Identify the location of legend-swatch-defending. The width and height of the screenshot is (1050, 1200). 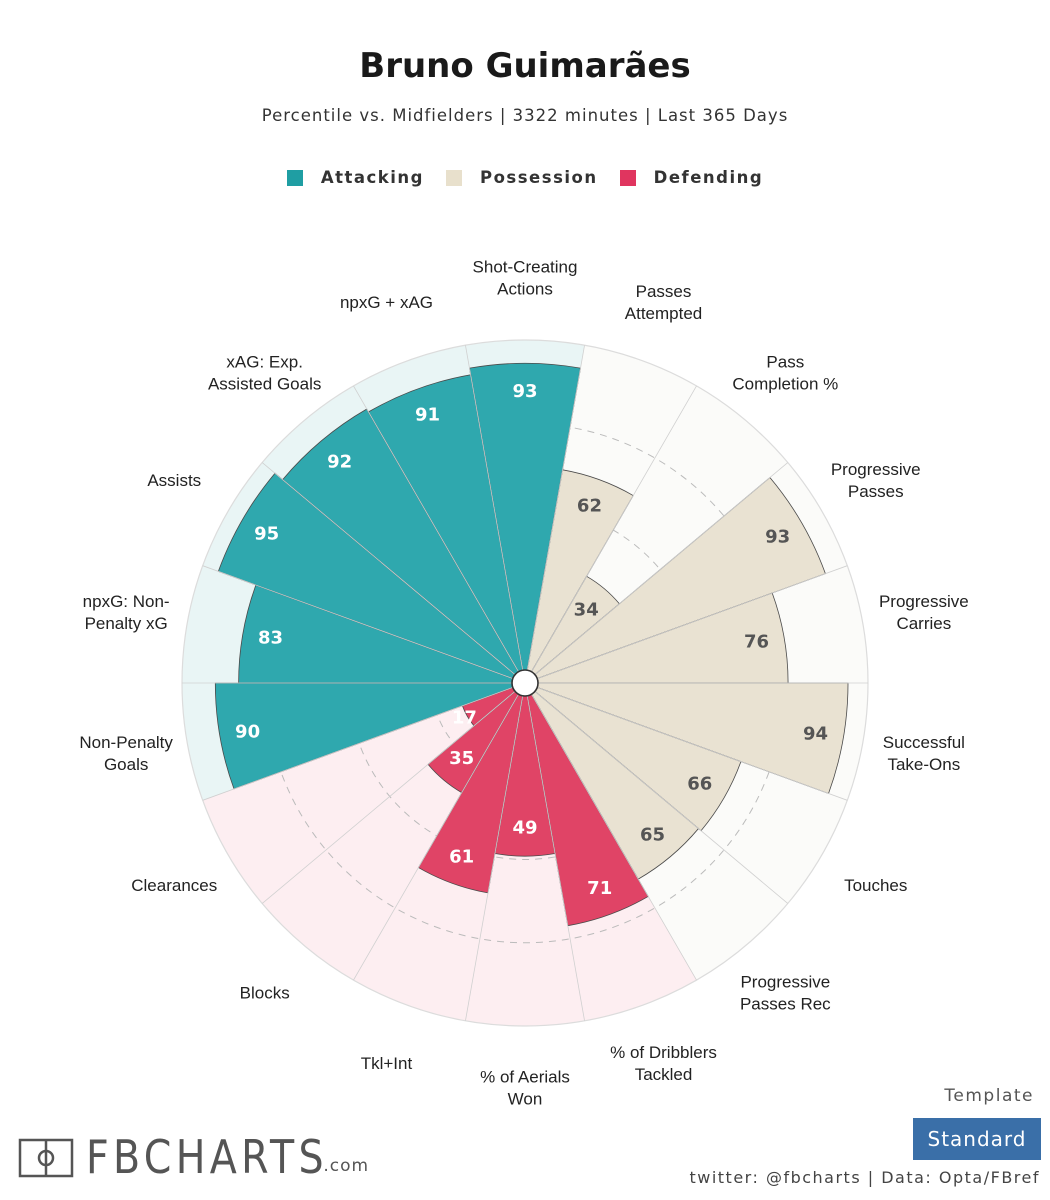
(627, 177).